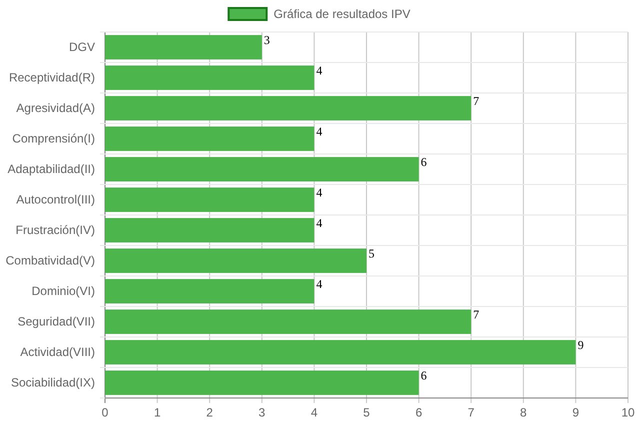 The image size is (639, 427). I want to click on data-label: 3, so click(267, 40).